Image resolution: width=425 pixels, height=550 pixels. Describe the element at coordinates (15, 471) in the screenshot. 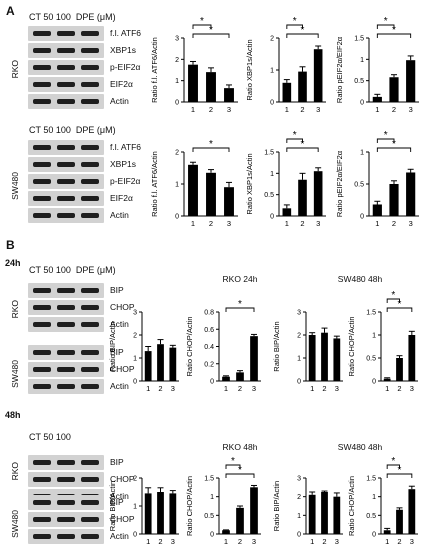

I see `cell-label-rko-48h: RKO` at that location.